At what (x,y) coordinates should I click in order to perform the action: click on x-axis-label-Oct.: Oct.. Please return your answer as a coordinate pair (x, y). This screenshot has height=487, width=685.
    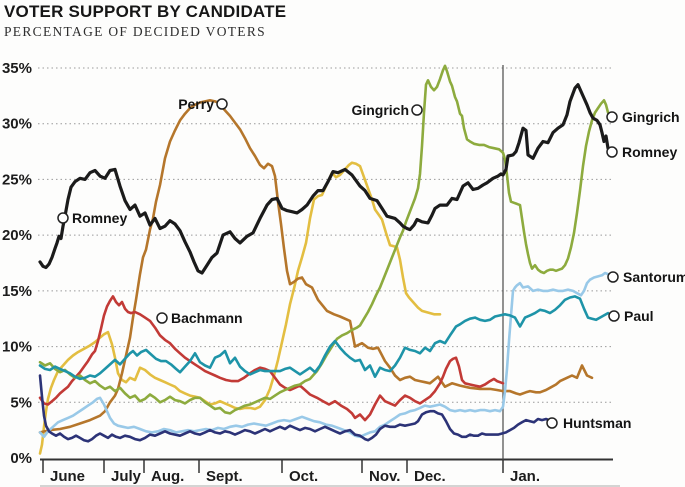
    Looking at the image, I should click on (303, 476).